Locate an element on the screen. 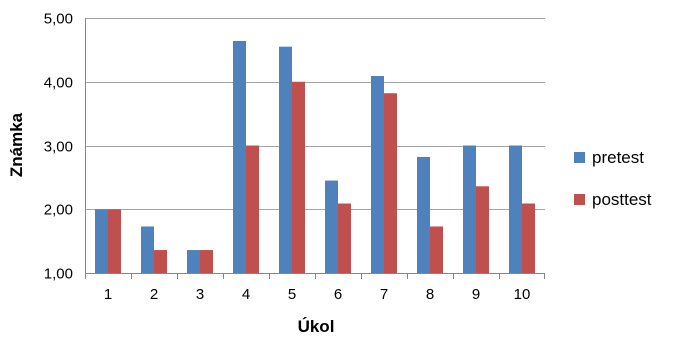  x-tick-labels: 1 2 3 4 5 6 7 8 9 10 is located at coordinates (317, 294).